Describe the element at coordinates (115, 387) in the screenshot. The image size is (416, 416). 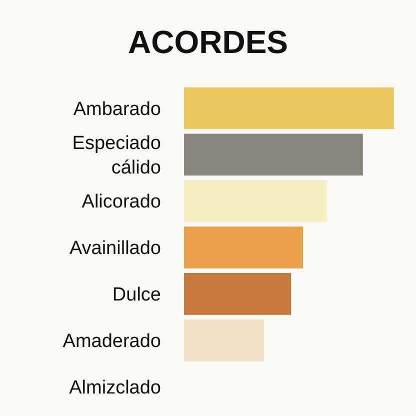
I see `y-tick-label: Almizclado` at that location.